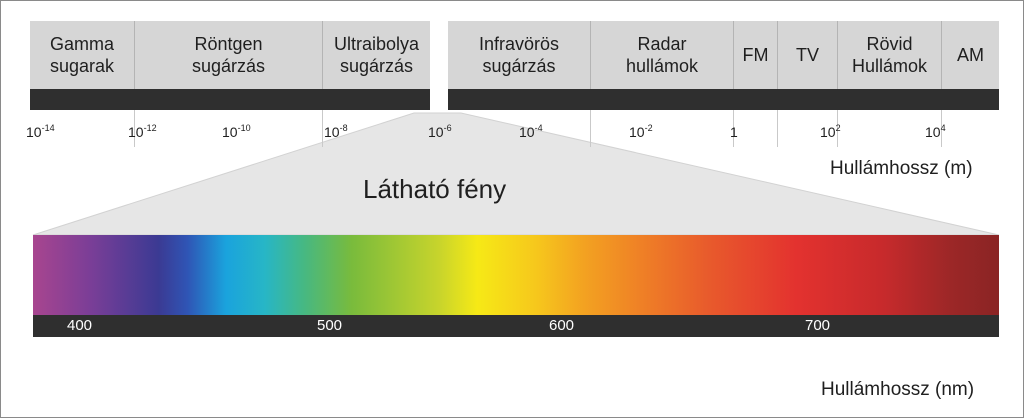  What do you see at coordinates (519, 55) in the screenshot?
I see `band-infrared: Infravörös sugárzás` at bounding box center [519, 55].